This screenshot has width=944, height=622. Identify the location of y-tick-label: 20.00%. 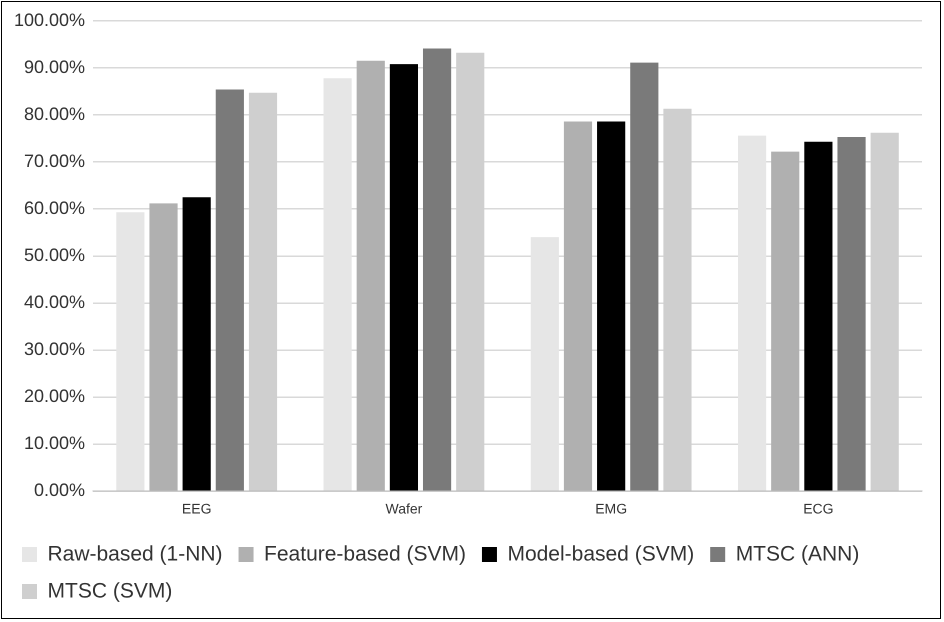
(55, 396).